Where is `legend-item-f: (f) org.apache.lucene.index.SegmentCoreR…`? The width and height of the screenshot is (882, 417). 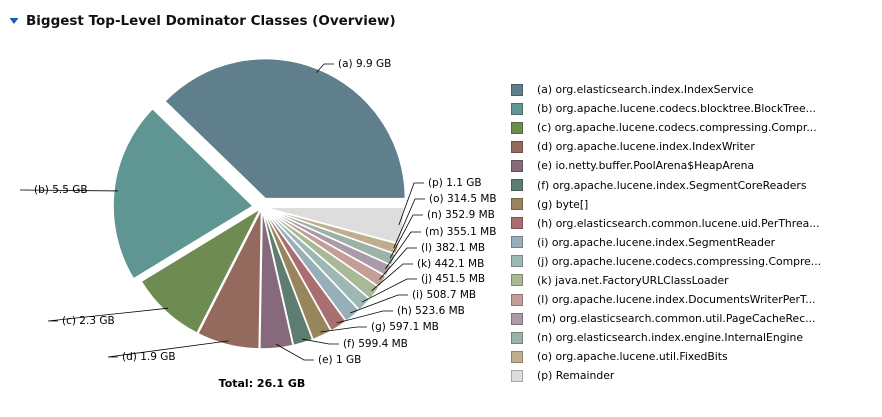 legend-item-f: (f) org.apache.lucene.index.SegmentCoreR… is located at coordinates (693, 184).